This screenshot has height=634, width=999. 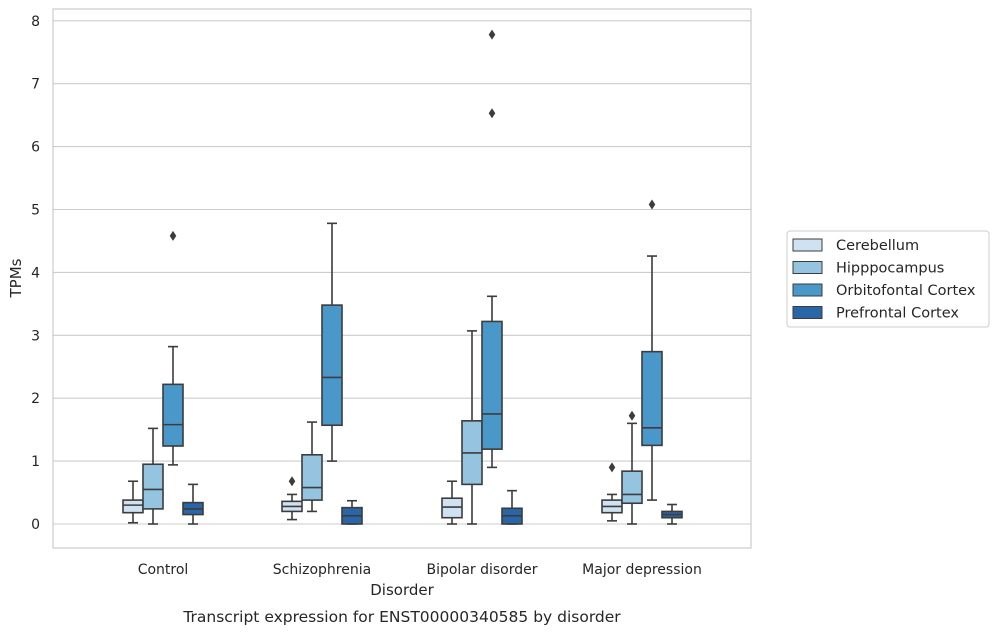 What do you see at coordinates (163, 570) in the screenshot?
I see `x-tick-label: Control` at bounding box center [163, 570].